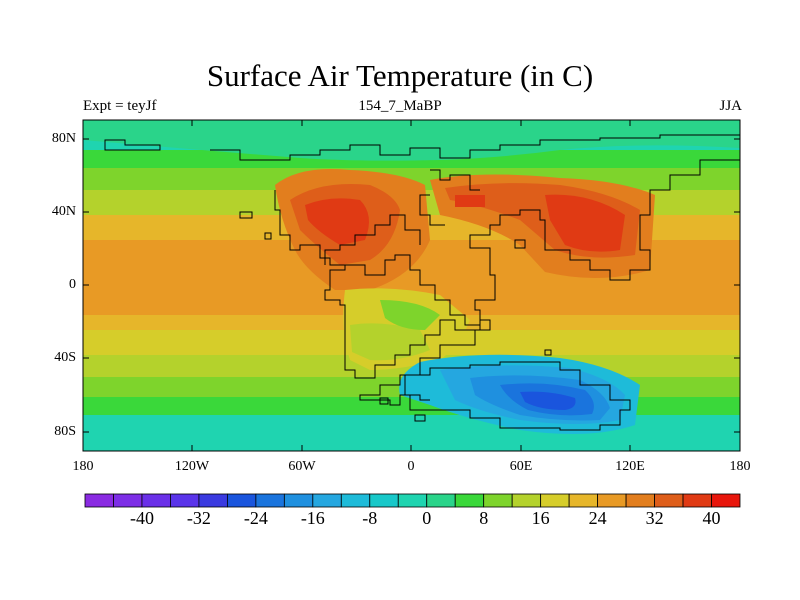  What do you see at coordinates (72, 284) in the screenshot?
I see `lat-label-0: 0` at bounding box center [72, 284].